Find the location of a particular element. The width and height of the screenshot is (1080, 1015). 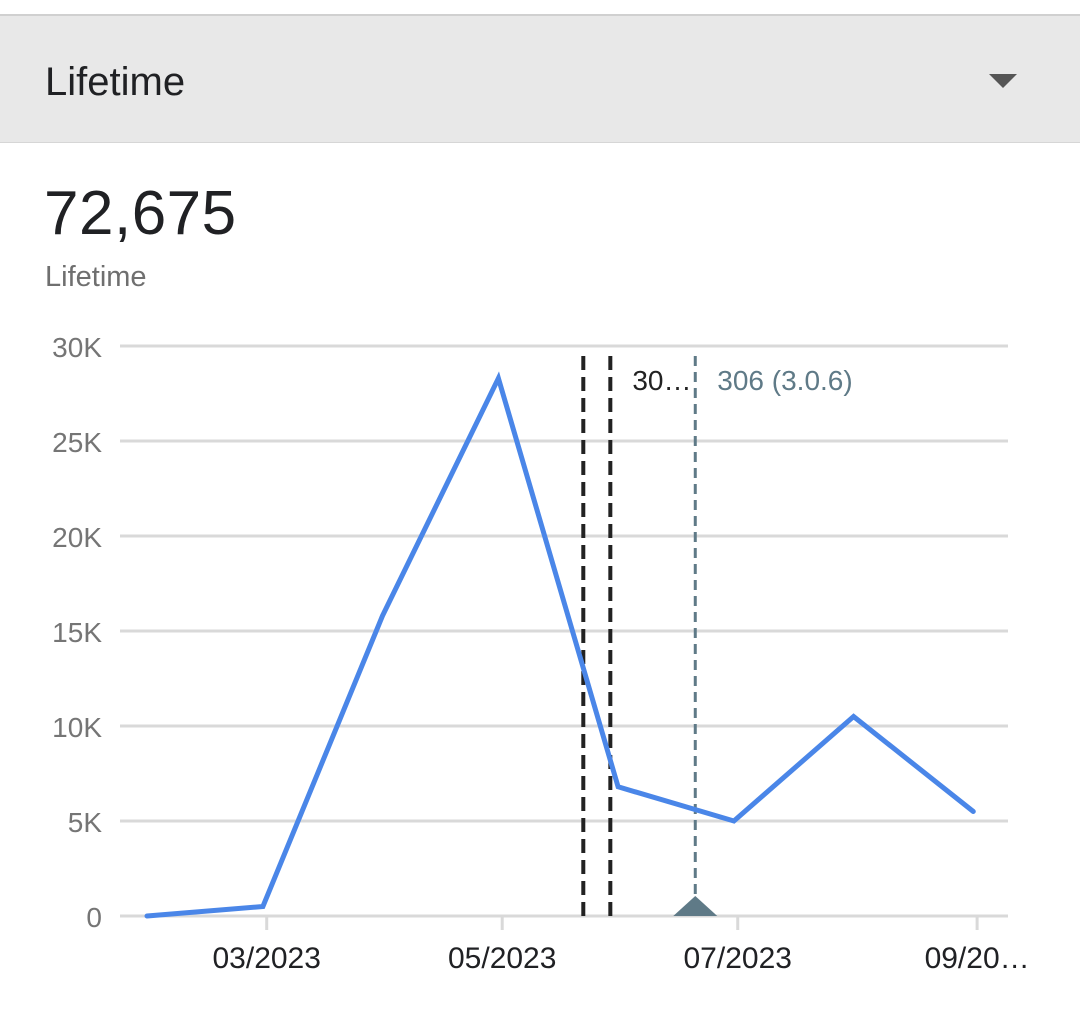

total-value-label: Lifetime is located at coordinates (96, 277).